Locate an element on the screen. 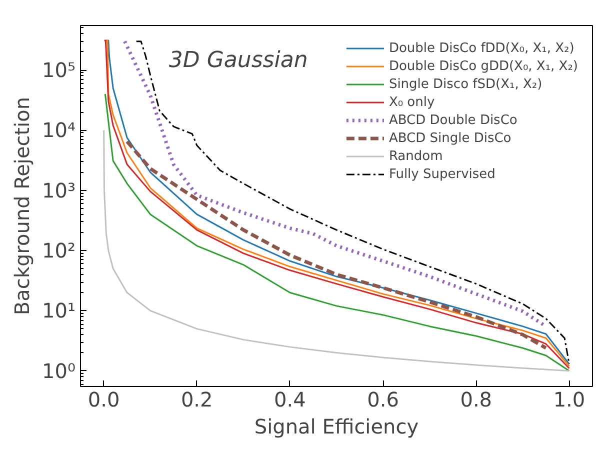  y-tick-label: 10⁵ is located at coordinates (59, 70).